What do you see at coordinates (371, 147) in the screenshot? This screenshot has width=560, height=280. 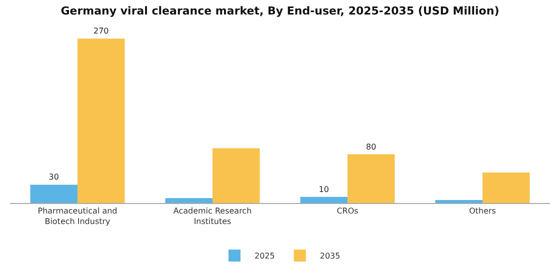 I see `data-label: 80` at bounding box center [371, 147].